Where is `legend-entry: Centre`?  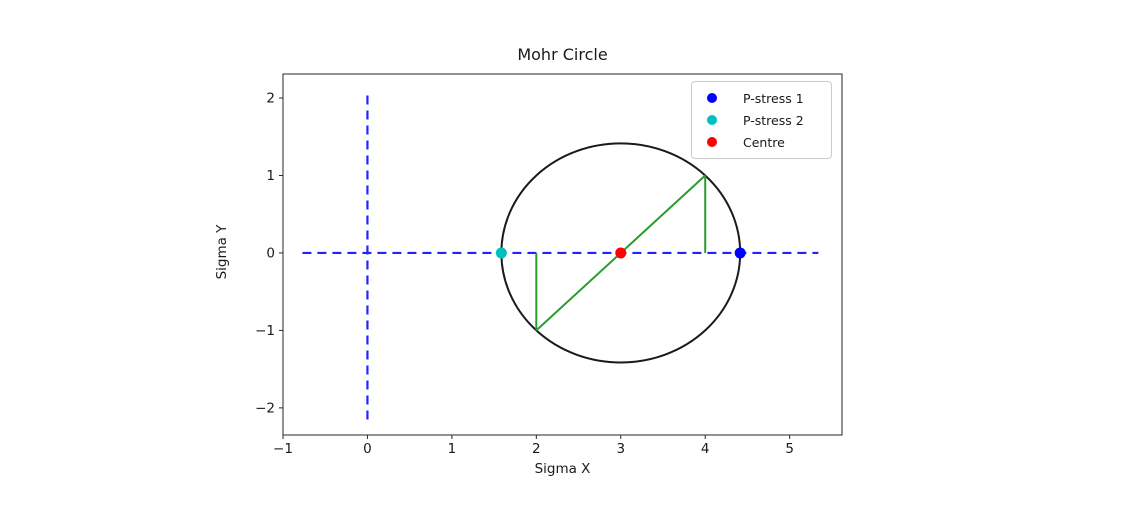 legend-entry: Centre is located at coordinates (761, 142).